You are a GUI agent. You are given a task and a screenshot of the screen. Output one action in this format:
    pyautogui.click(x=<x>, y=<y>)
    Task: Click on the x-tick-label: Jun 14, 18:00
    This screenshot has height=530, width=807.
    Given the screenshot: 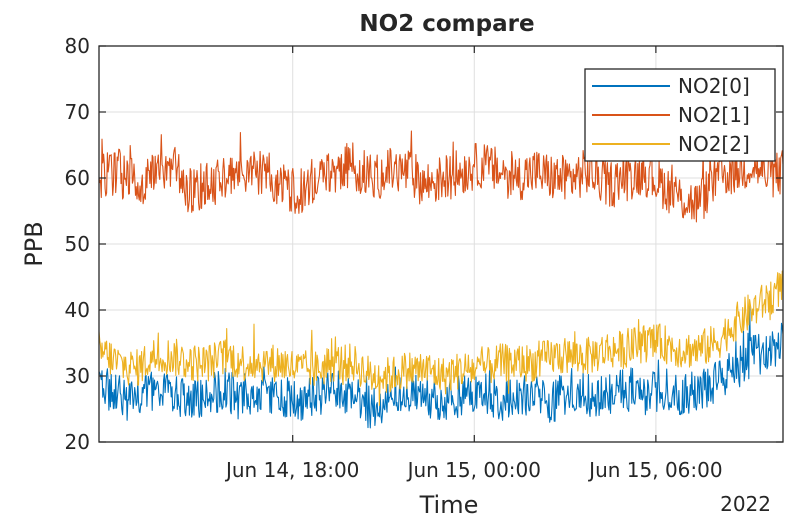 What is the action you would take?
    pyautogui.click(x=291, y=470)
    